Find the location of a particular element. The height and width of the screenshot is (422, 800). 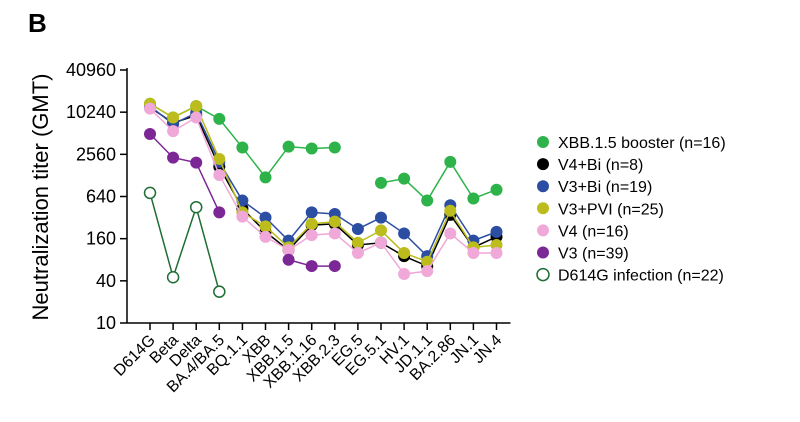

y-tick-label: 160 is located at coordinates (101, 239).